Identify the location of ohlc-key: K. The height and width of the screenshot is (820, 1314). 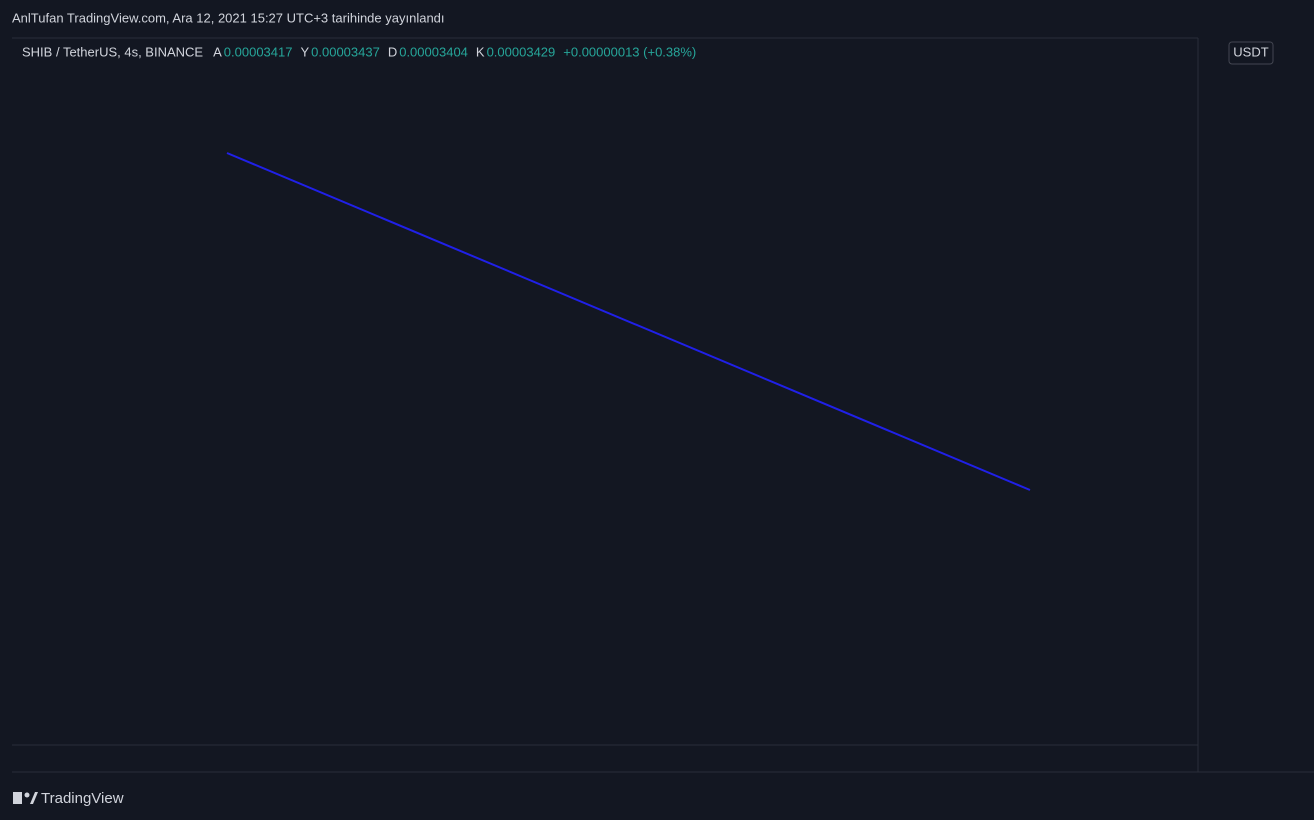
(480, 51).